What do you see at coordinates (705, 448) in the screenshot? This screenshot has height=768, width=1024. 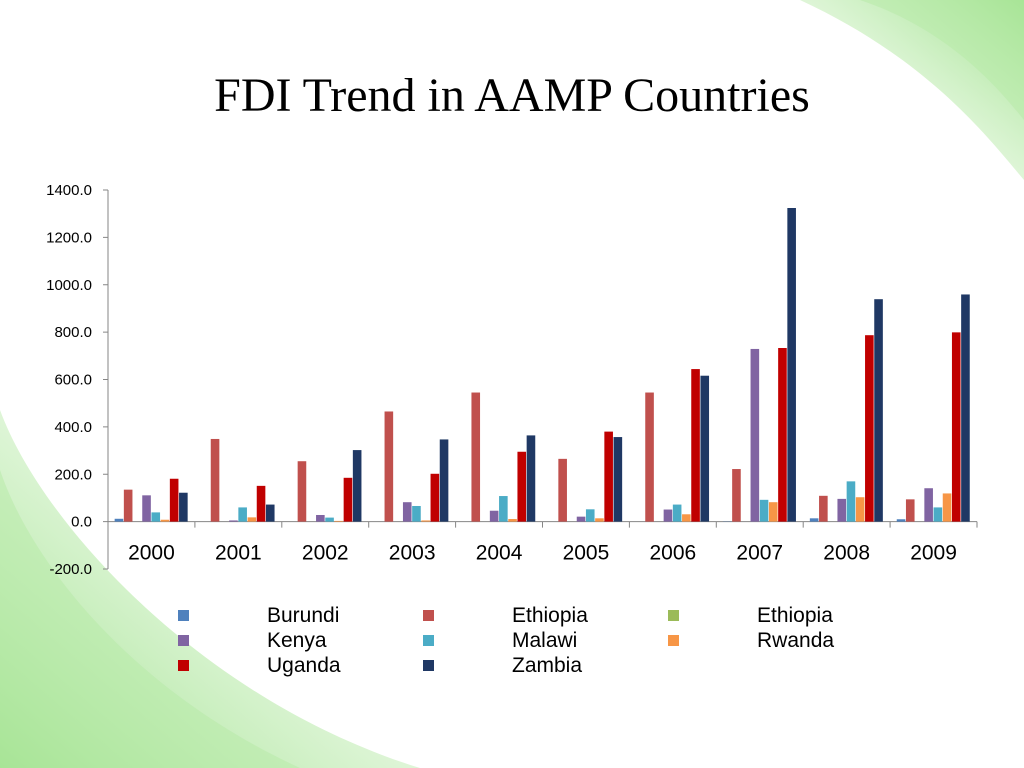 I see `bar-zambia-2006` at bounding box center [705, 448].